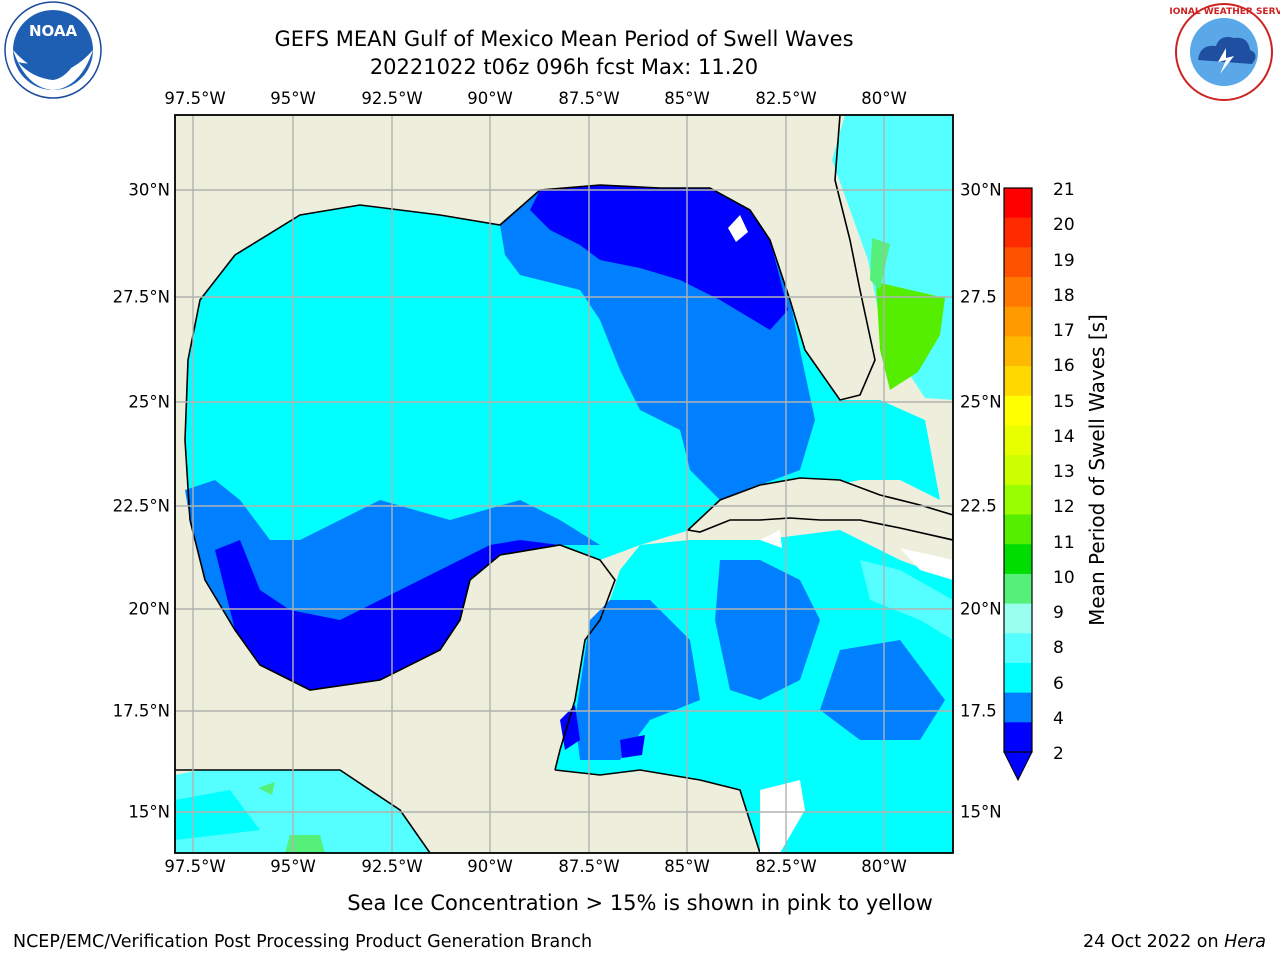  What do you see at coordinates (149, 402) in the screenshot?
I see `lat-label-left: 25°N` at bounding box center [149, 402].